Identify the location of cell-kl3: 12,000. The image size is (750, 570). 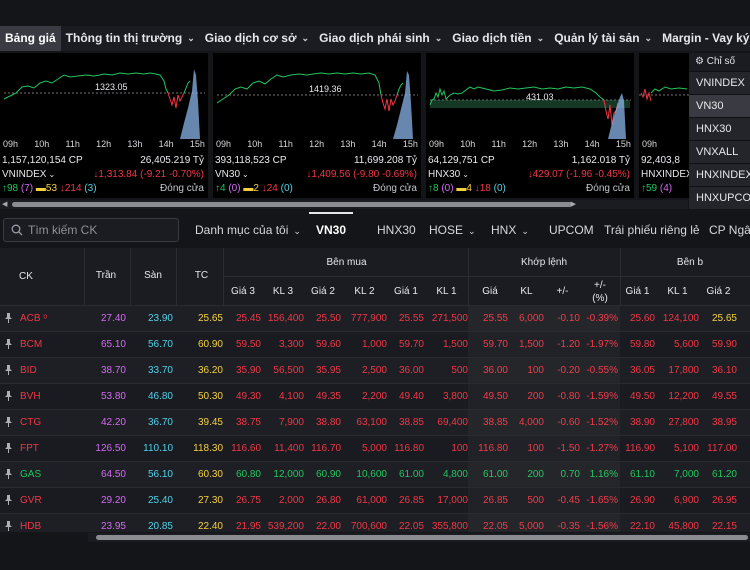
(288, 474).